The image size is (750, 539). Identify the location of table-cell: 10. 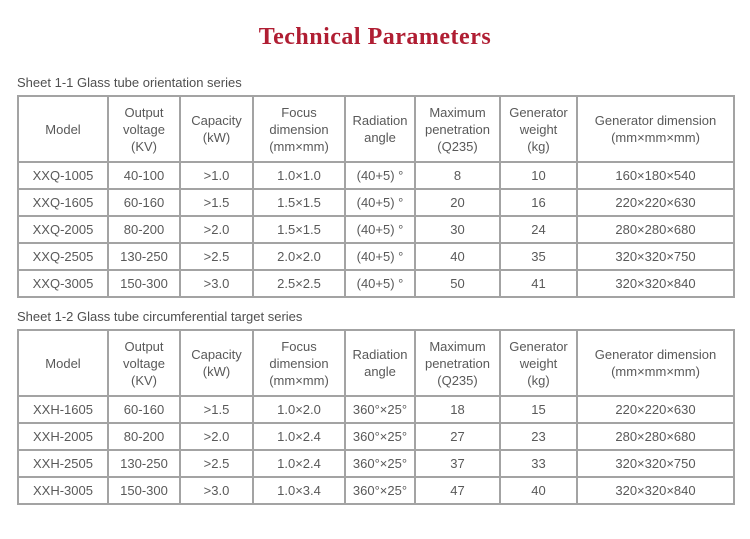
(538, 175).